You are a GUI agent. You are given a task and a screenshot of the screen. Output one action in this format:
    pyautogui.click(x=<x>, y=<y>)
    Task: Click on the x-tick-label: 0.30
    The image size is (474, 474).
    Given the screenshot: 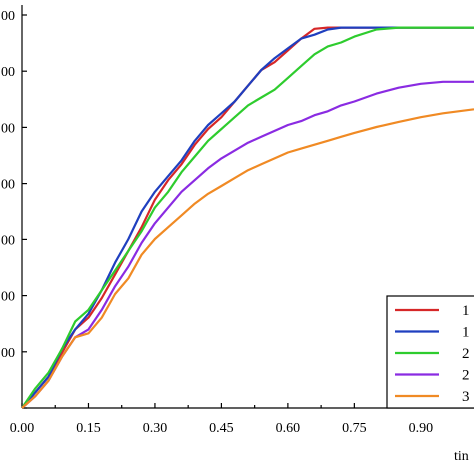 What is the action you would take?
    pyautogui.click(x=155, y=428)
    